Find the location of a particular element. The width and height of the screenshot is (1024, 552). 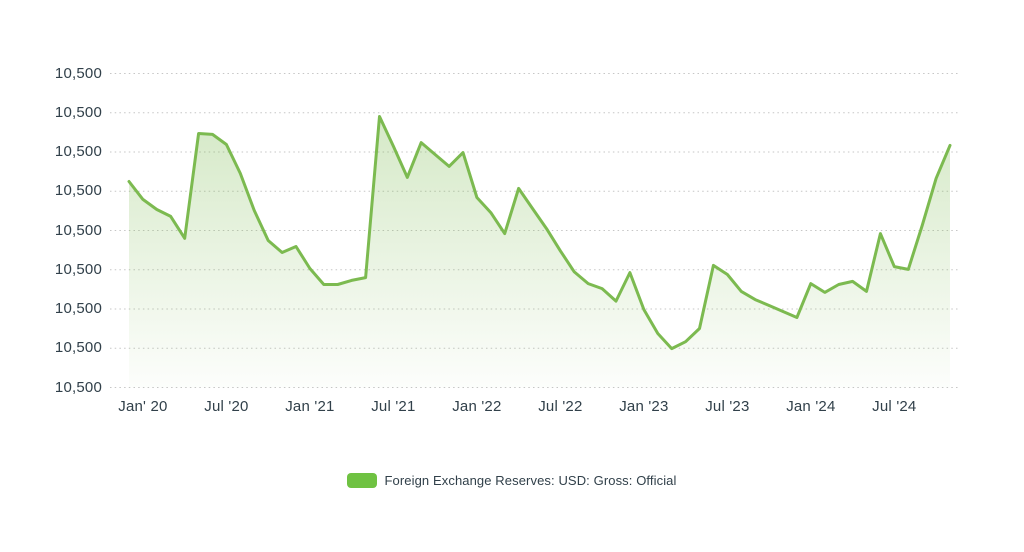

legend-swatch-icon is located at coordinates (362, 480).